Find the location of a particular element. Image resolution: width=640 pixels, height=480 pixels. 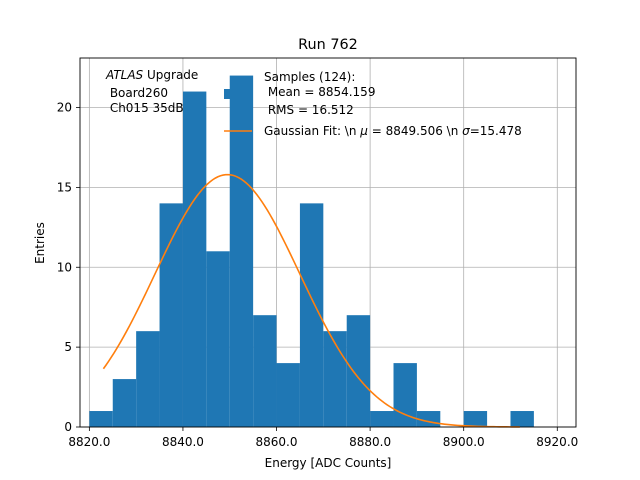

legend-samples-swatch is located at coordinates (238, 94).